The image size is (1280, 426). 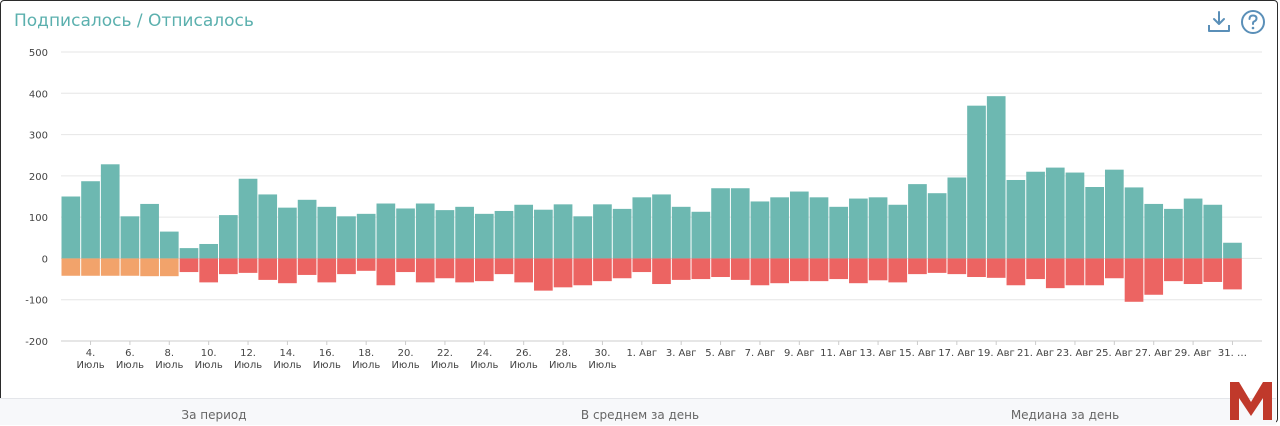 I want to click on footer-period-label: За период, so click(x=214, y=415).